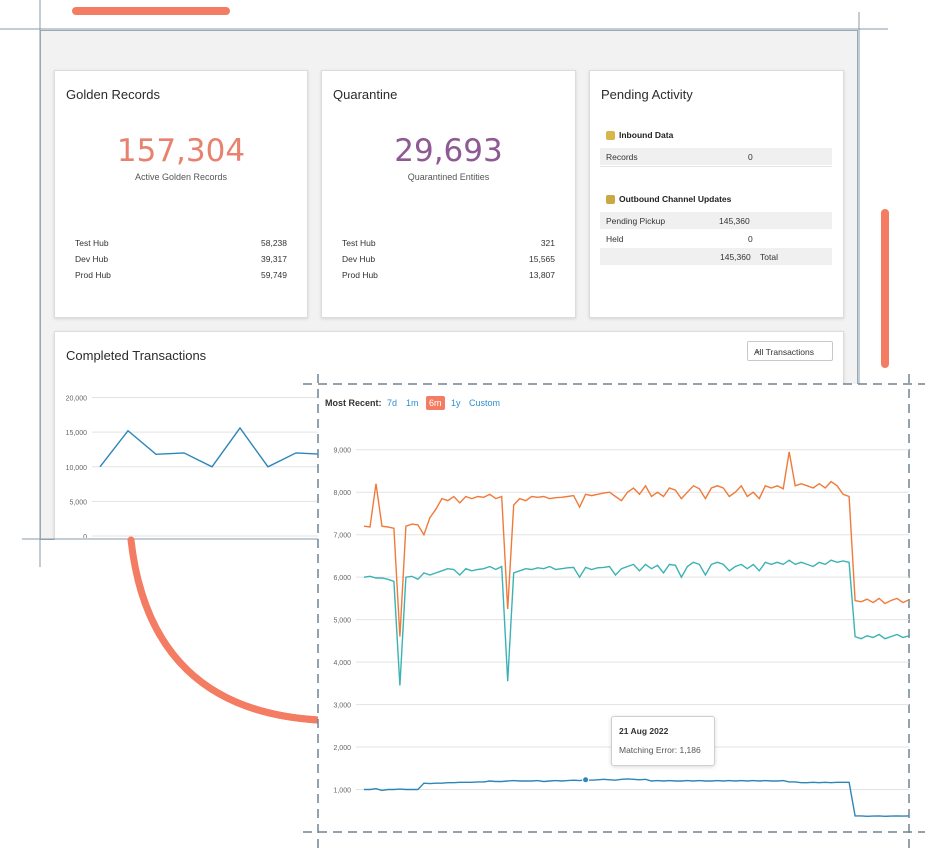 The width and height of the screenshot is (925, 852). What do you see at coordinates (85, 536) in the screenshot?
I see `y-tick-label: 0` at bounding box center [85, 536].